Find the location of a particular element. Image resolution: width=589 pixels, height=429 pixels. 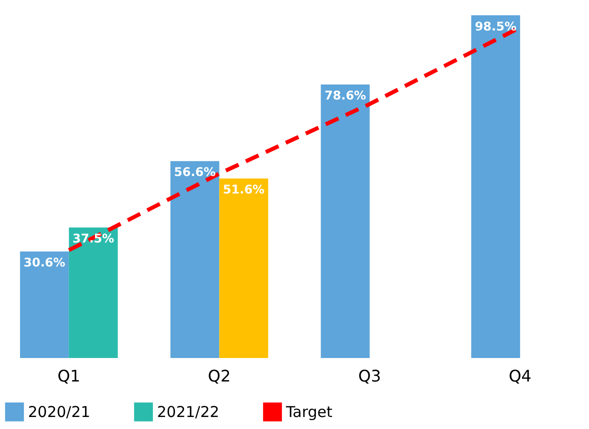

x-tick-label: Q1 is located at coordinates (69, 376).